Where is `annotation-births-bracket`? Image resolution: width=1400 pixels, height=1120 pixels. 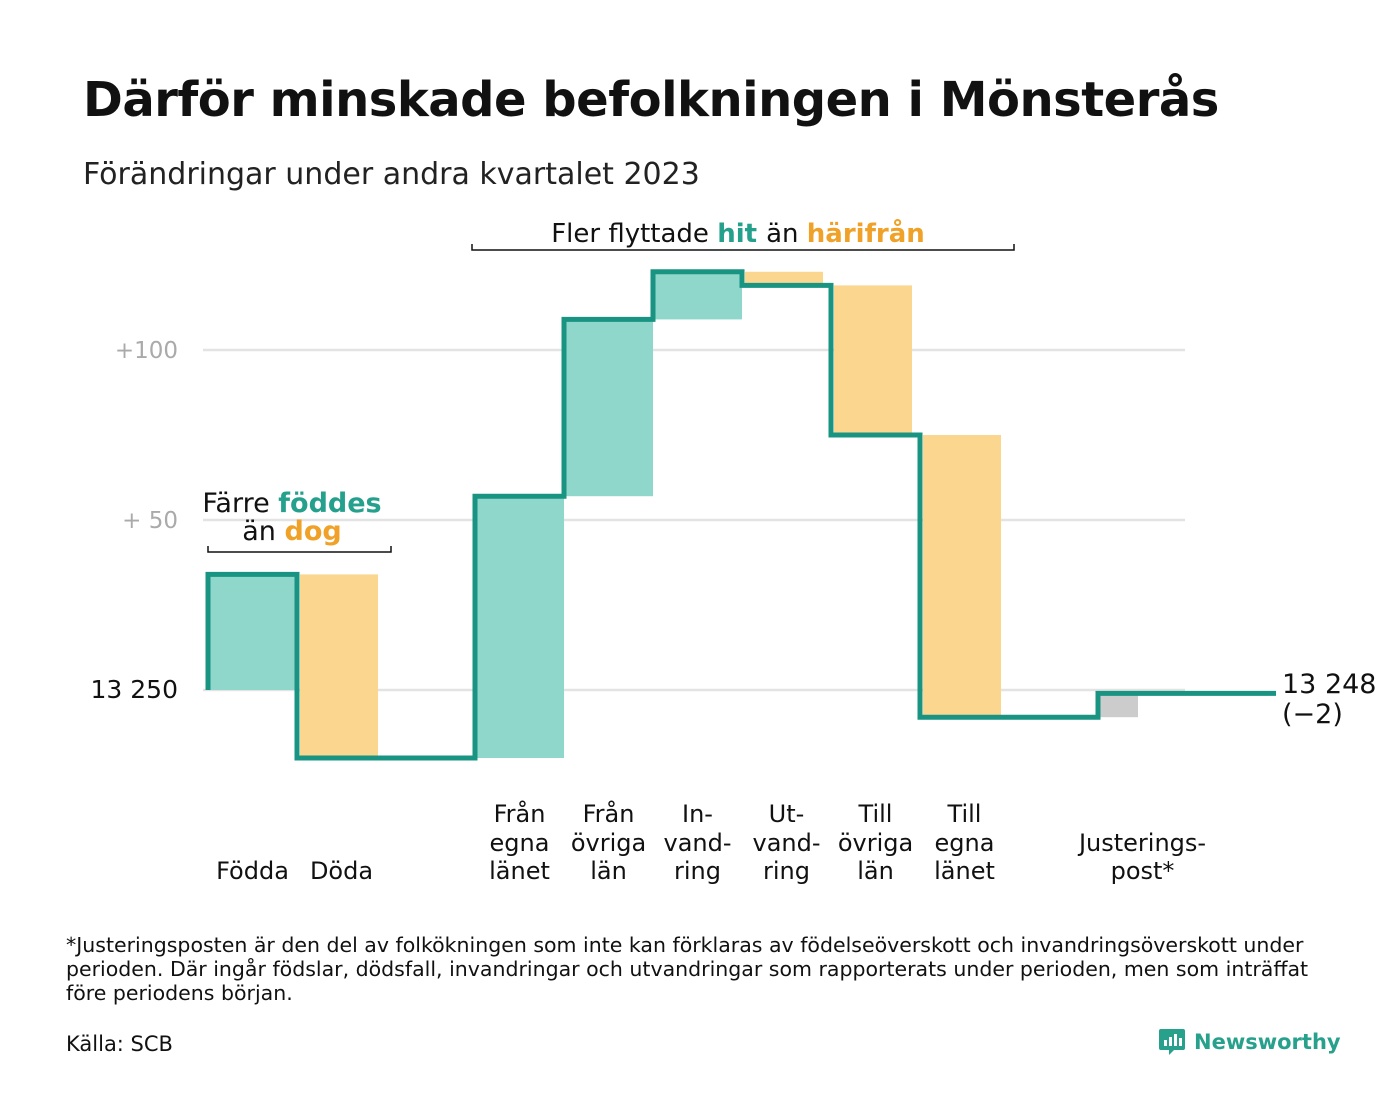 annotation-births-bracket is located at coordinates (299, 549).